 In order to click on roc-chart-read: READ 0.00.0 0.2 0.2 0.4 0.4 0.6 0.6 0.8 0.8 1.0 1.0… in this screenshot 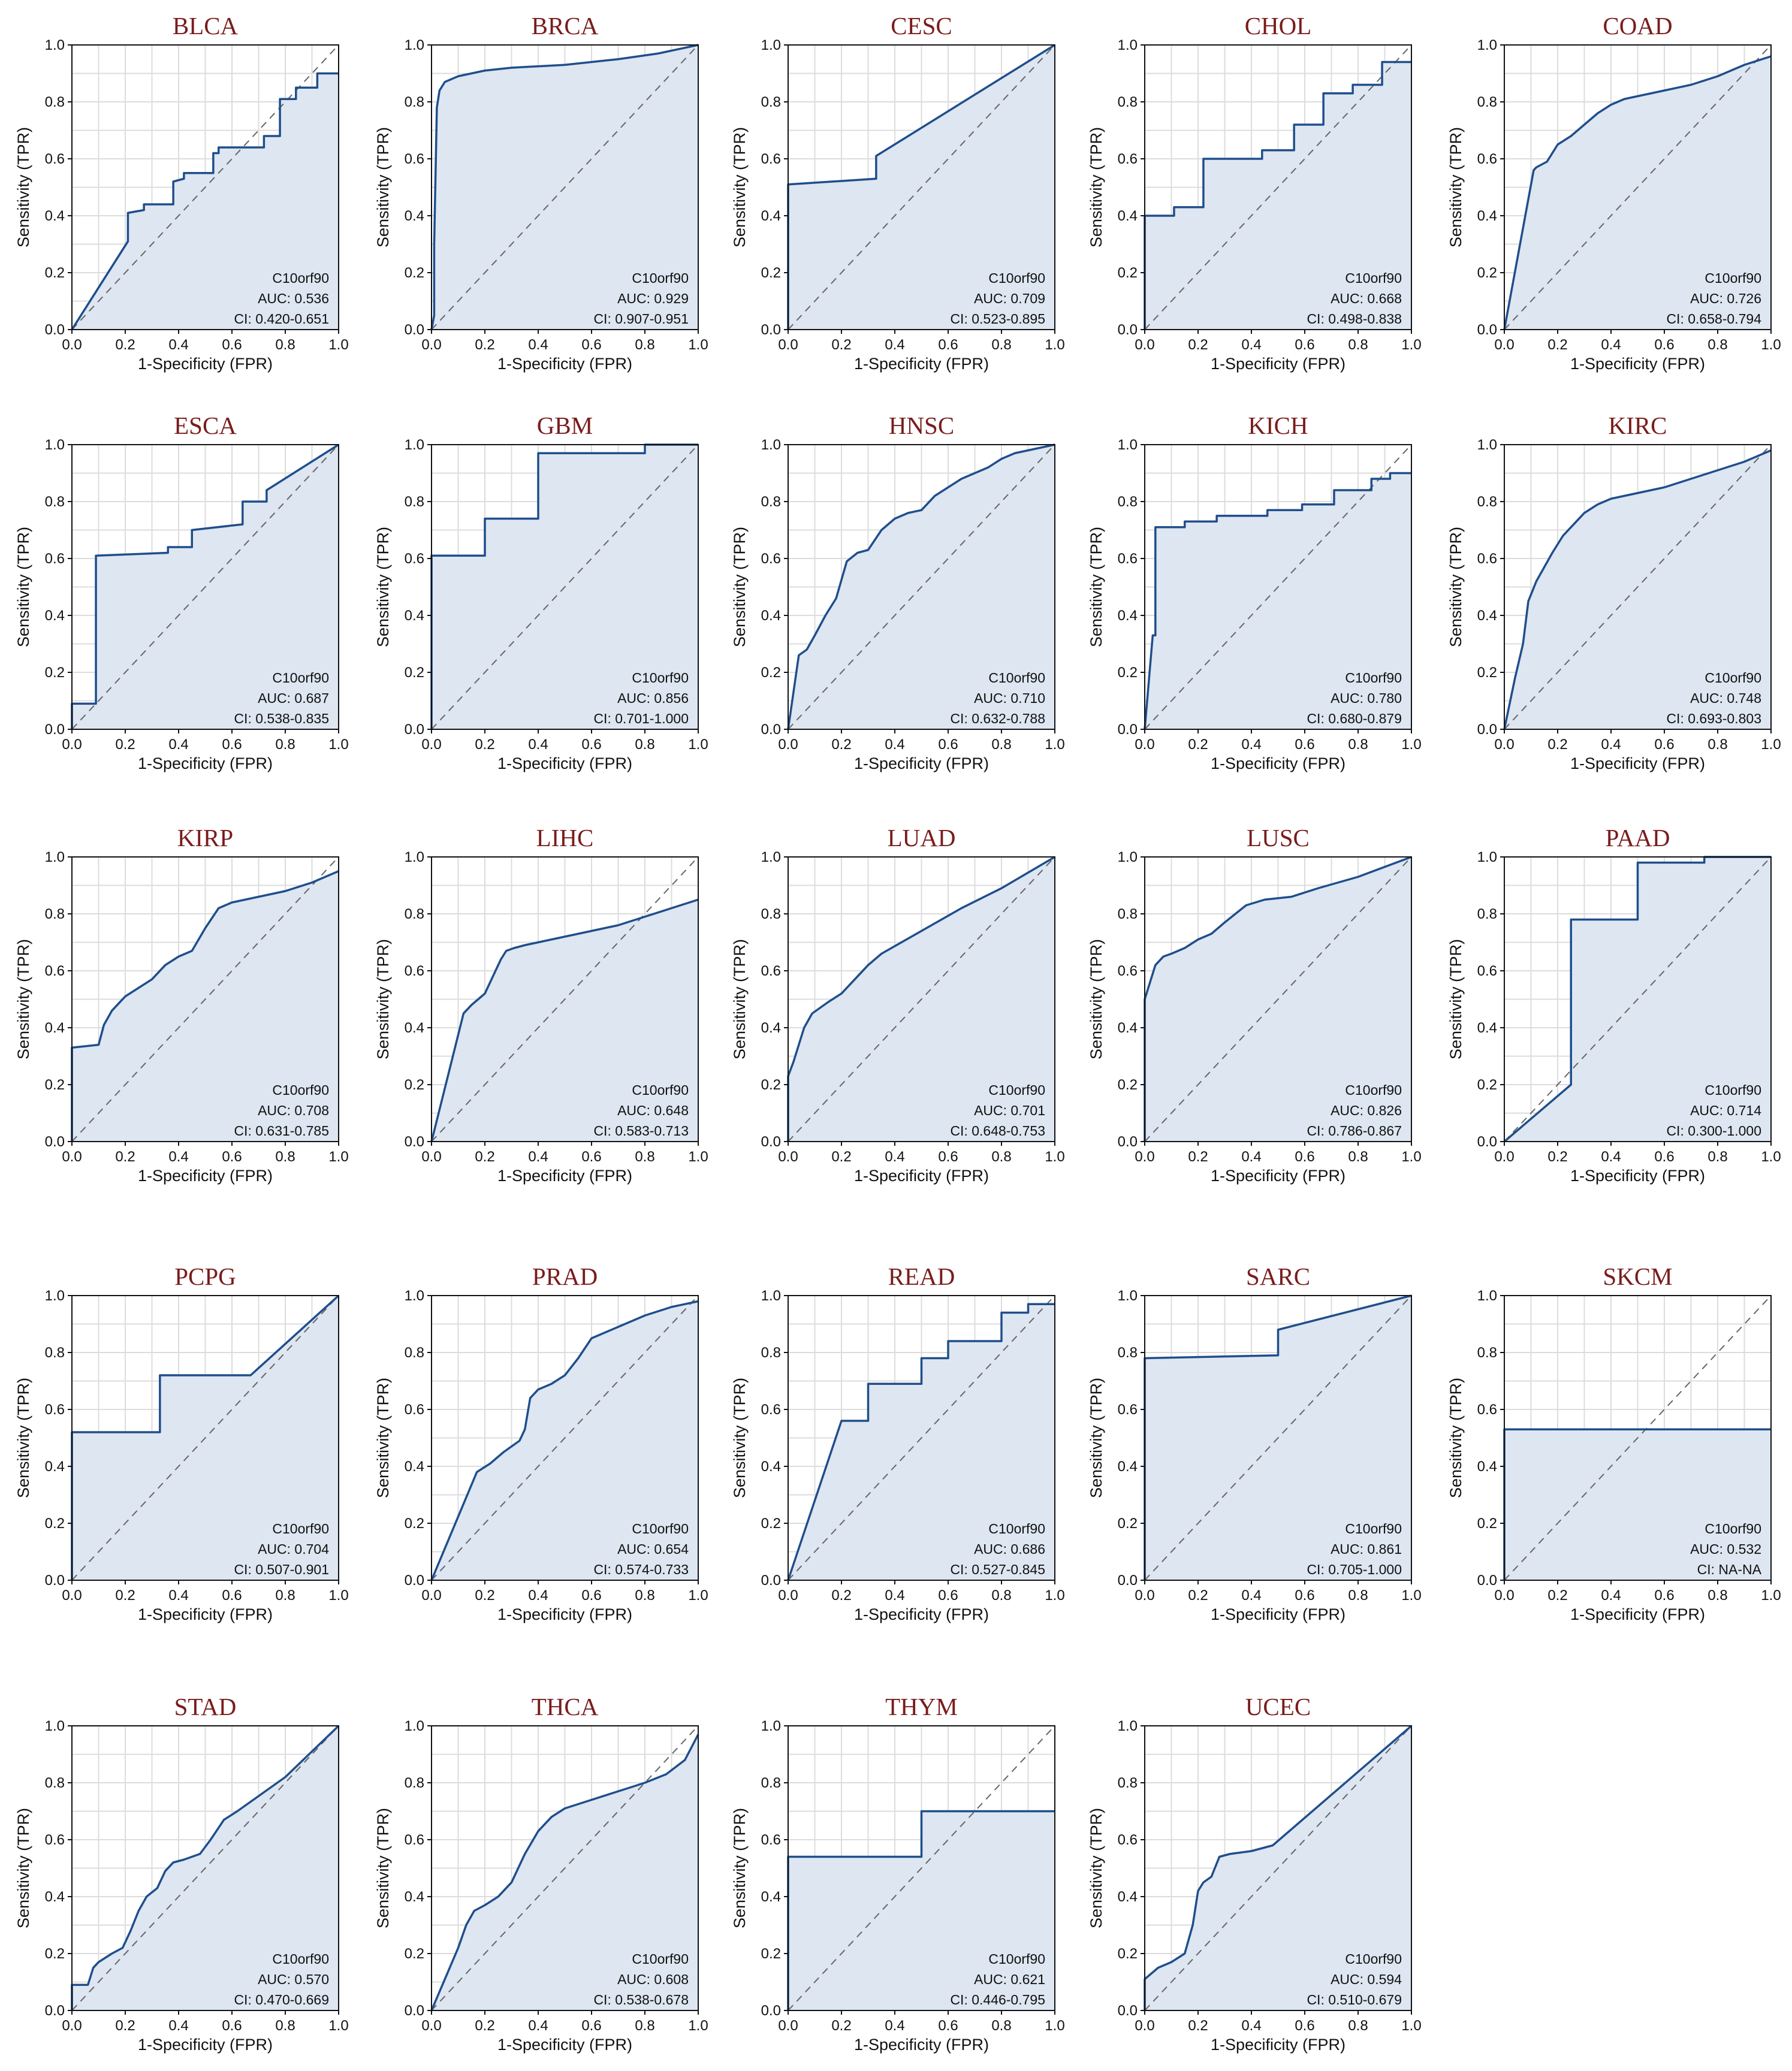, I will do `click(898, 1443)`.